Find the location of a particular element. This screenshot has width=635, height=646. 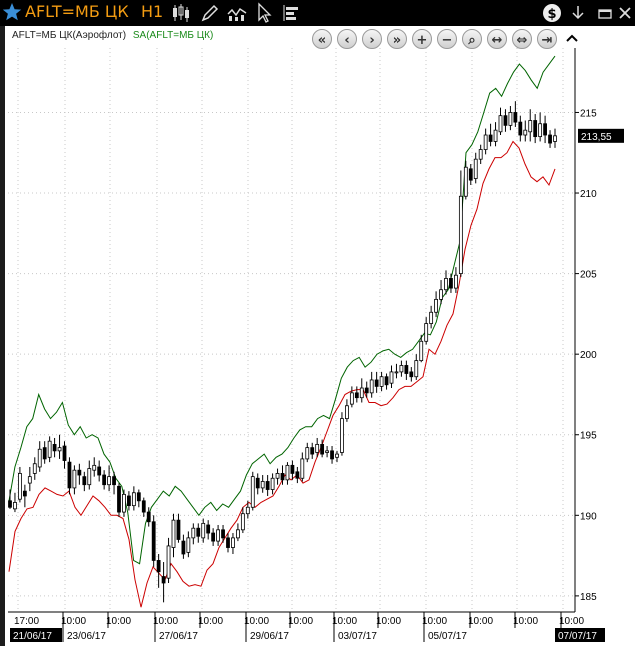

fast-forward-icon: » is located at coordinates (397, 39).